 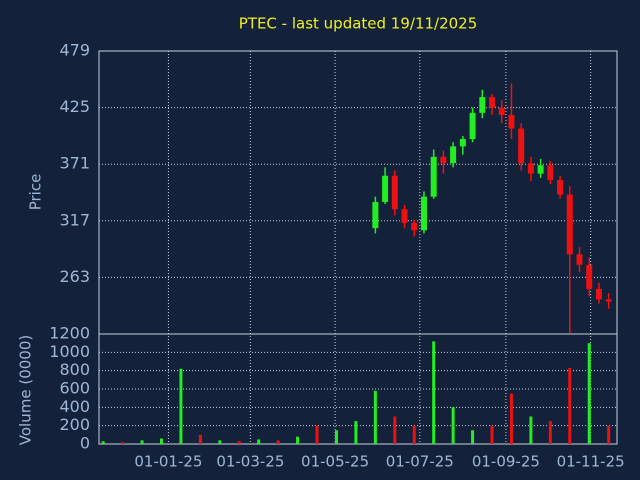 What do you see at coordinates (85, 443) in the screenshot?
I see `y2-tick-label: 0` at bounding box center [85, 443].